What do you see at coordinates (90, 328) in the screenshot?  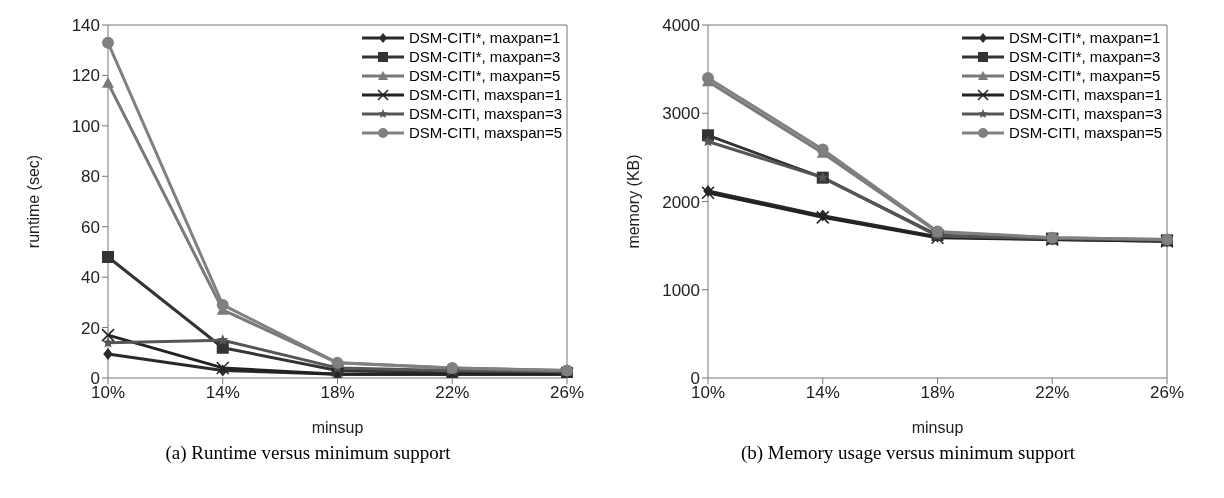 I see `y-tick-label: 20` at bounding box center [90, 328].